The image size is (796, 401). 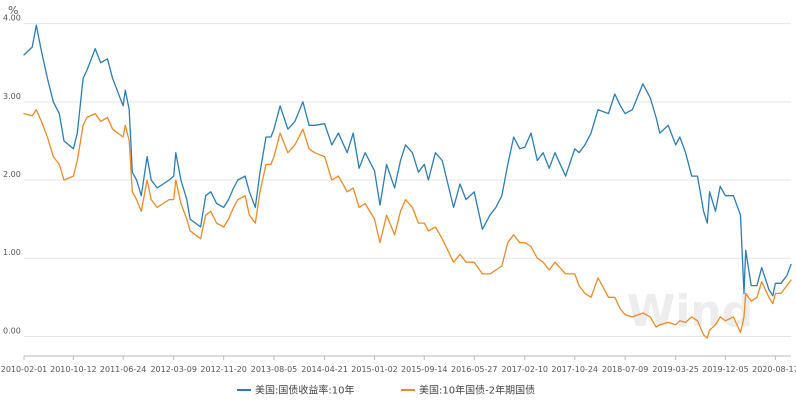 I want to click on x-tick-label: 2012-03-09, so click(x=173, y=369).